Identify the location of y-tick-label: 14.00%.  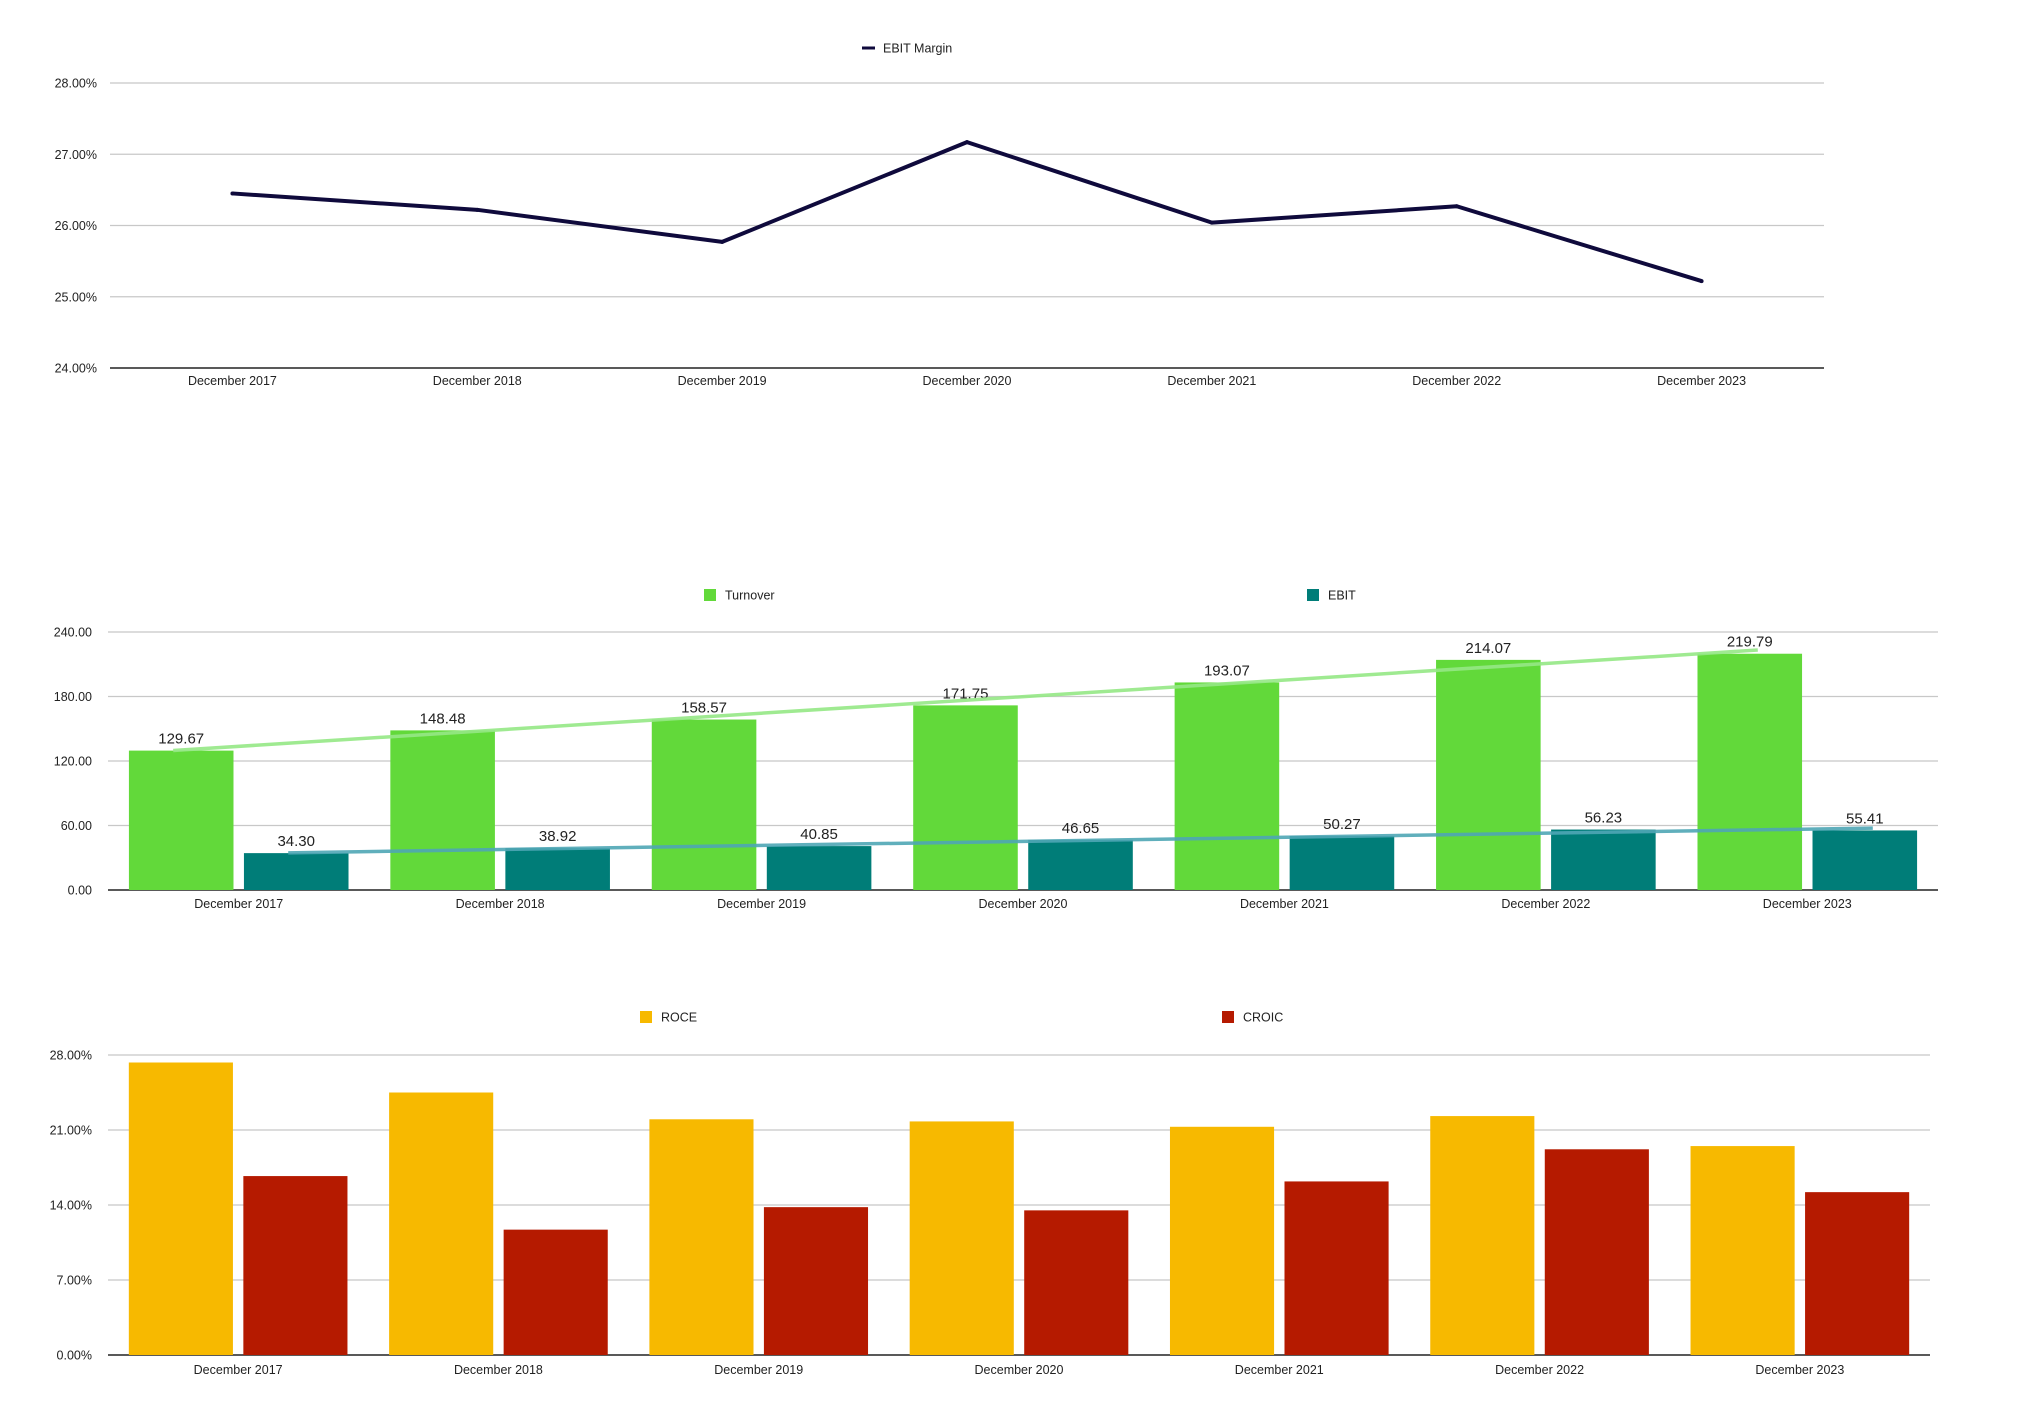
(71, 1206).